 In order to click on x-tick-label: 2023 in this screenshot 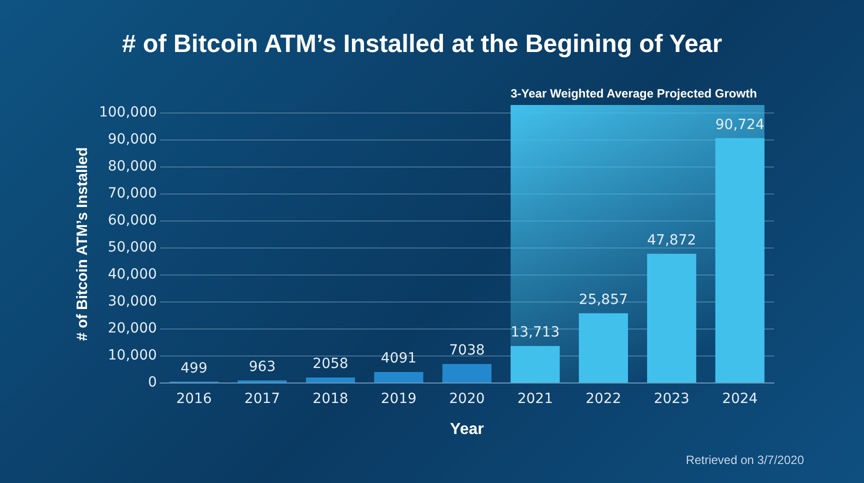, I will do `click(672, 399)`.